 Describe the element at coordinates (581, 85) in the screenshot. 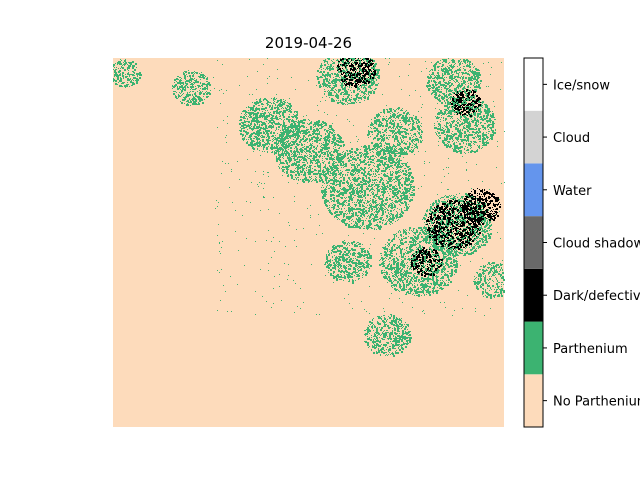

I see `colorbar-label: Ice/snow` at that location.